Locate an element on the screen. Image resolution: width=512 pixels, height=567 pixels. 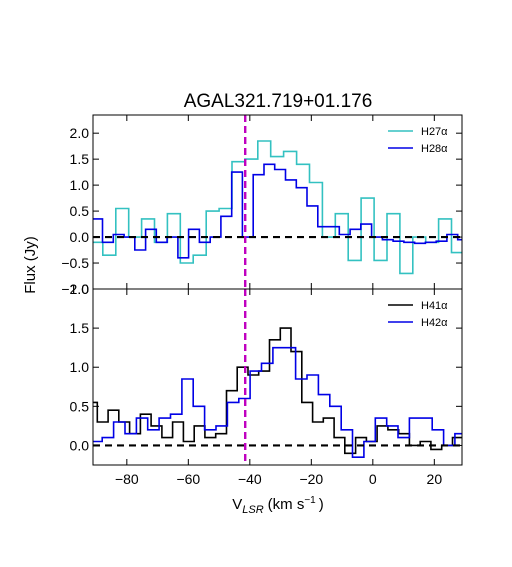
panel-1-ytick-label: 0.5 is located at coordinates (80, 211).